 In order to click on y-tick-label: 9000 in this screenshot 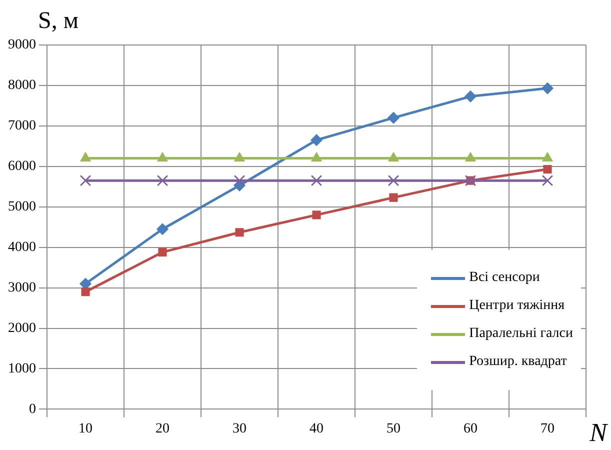, I will do `click(22, 45)`.